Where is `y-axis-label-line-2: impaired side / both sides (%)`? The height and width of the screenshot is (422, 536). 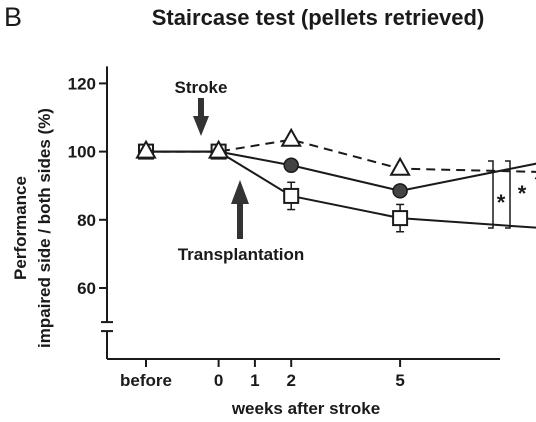
y-axis-label-line-2: impaired side / both sides (%) is located at coordinates (44, 228).